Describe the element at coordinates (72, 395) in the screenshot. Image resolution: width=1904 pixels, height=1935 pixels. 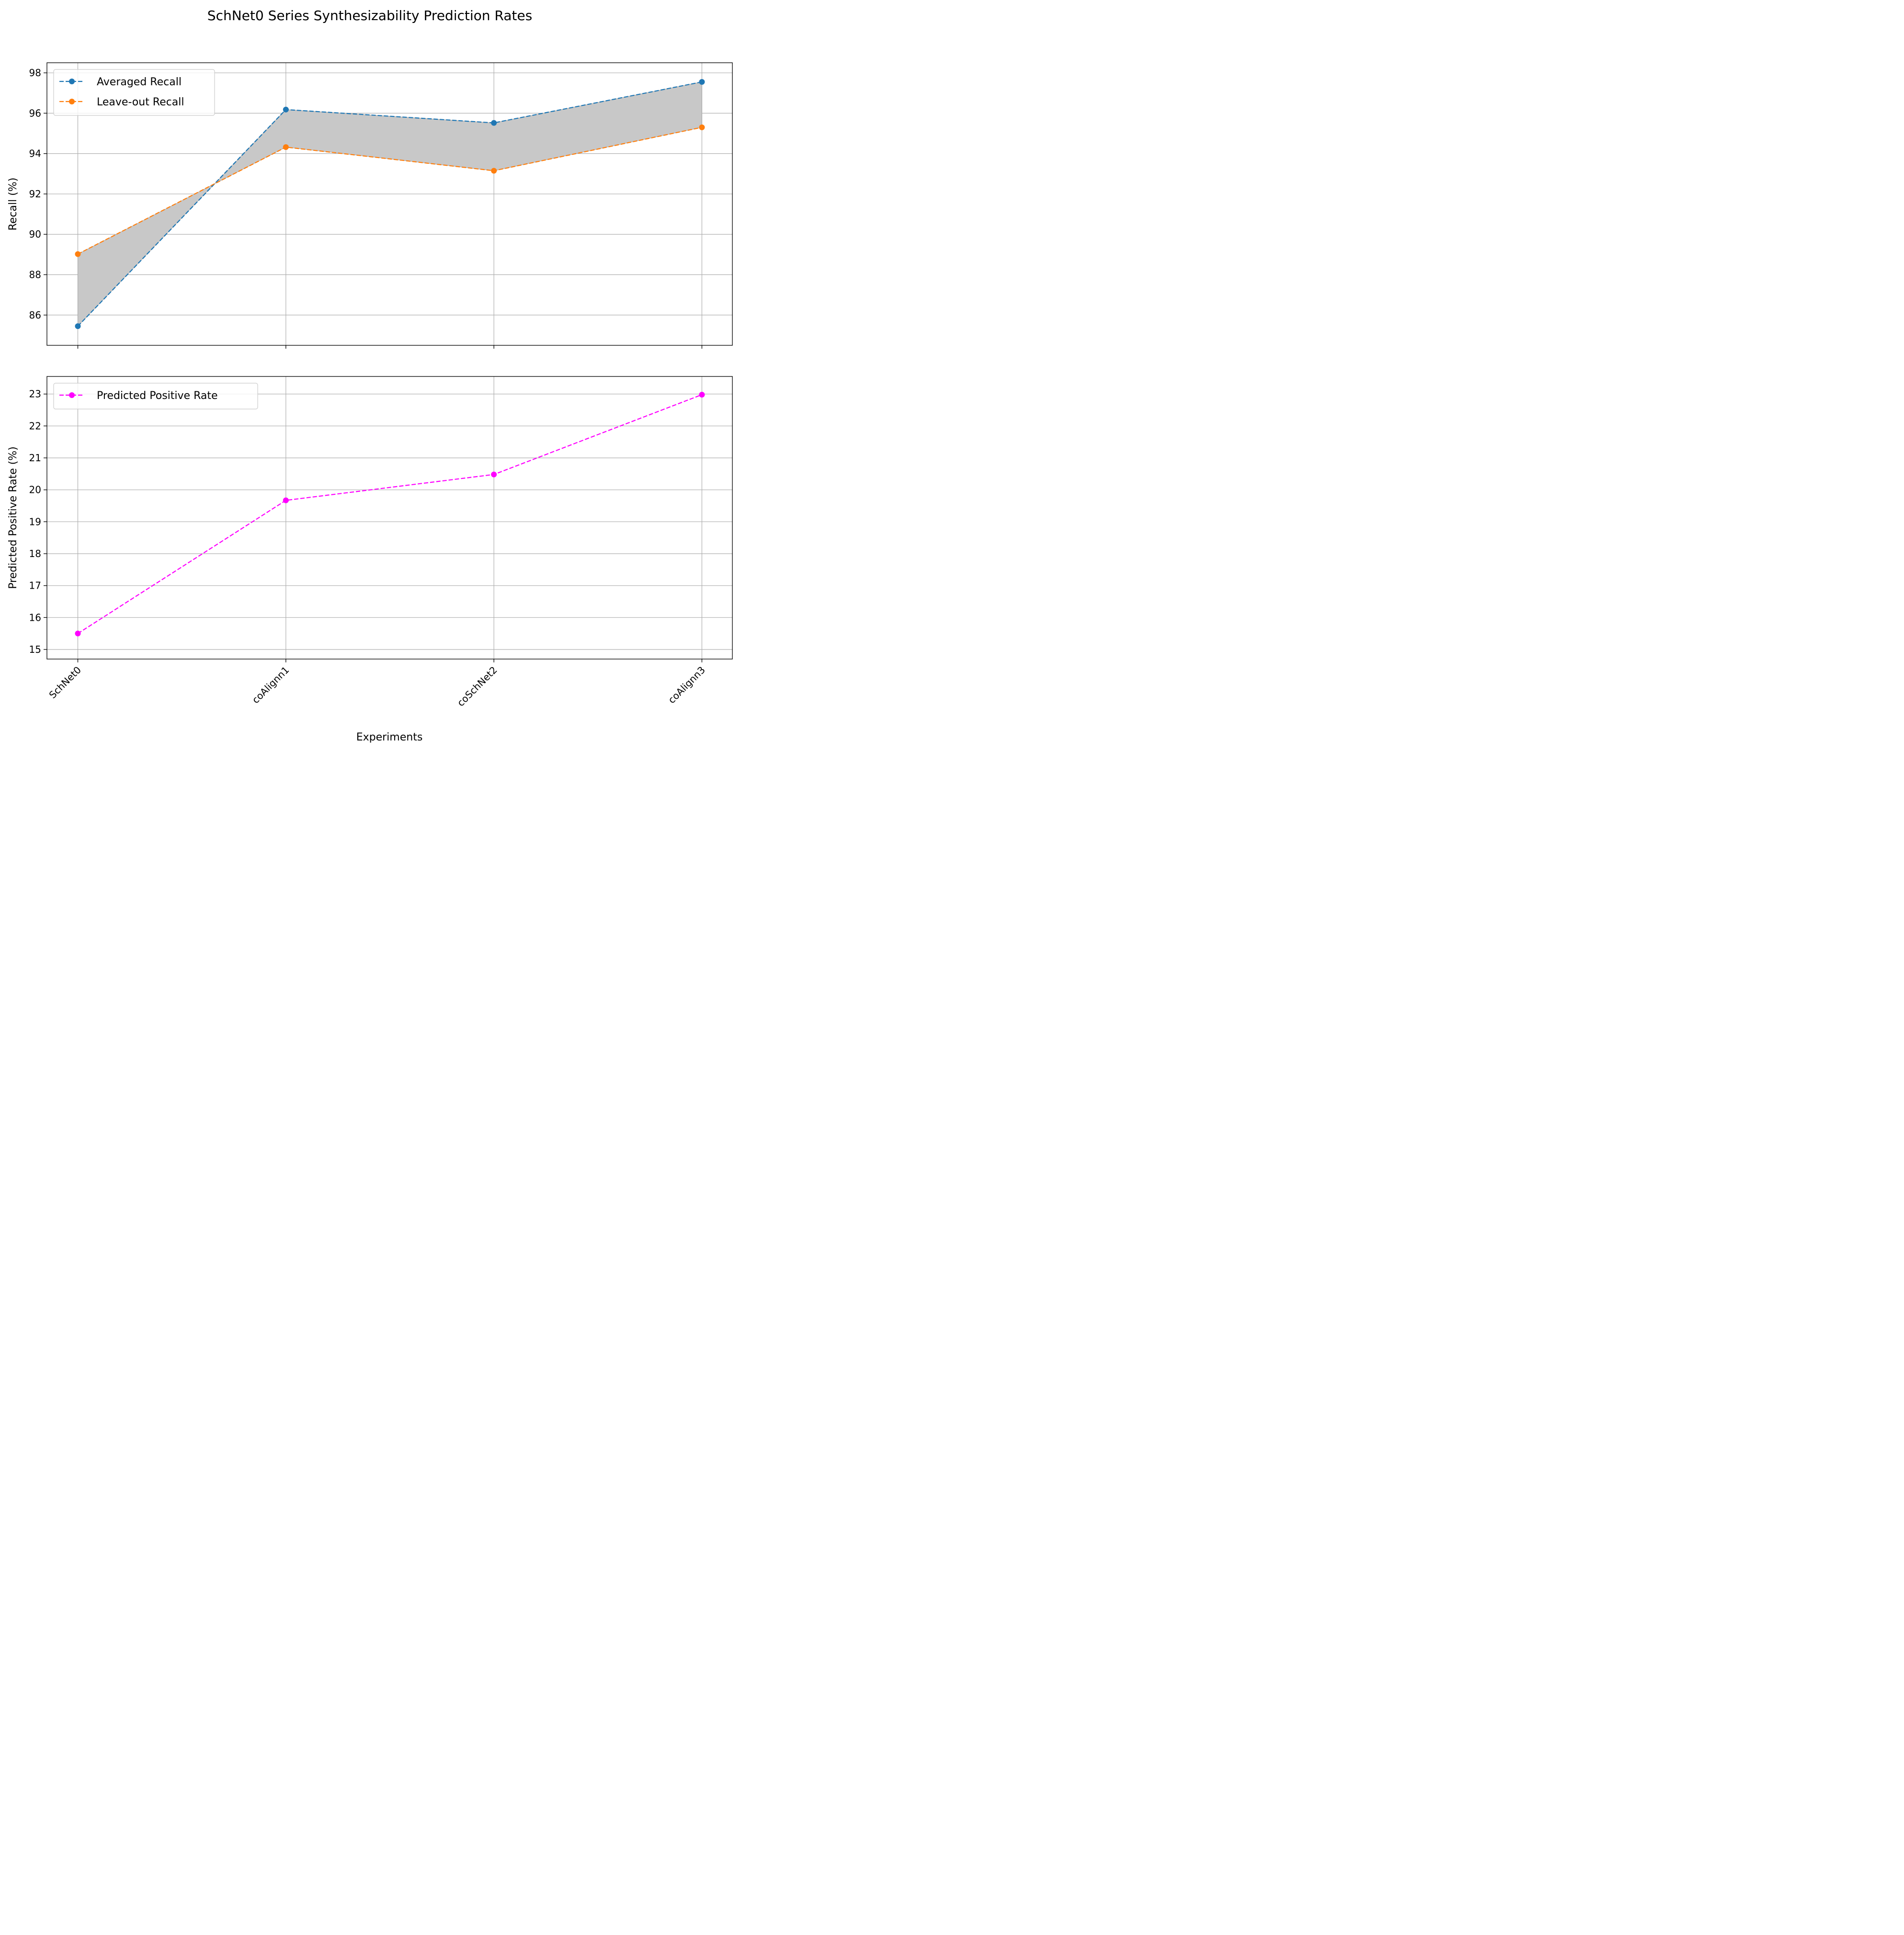
I see `predicted-positive-rate-legend-marker` at that location.